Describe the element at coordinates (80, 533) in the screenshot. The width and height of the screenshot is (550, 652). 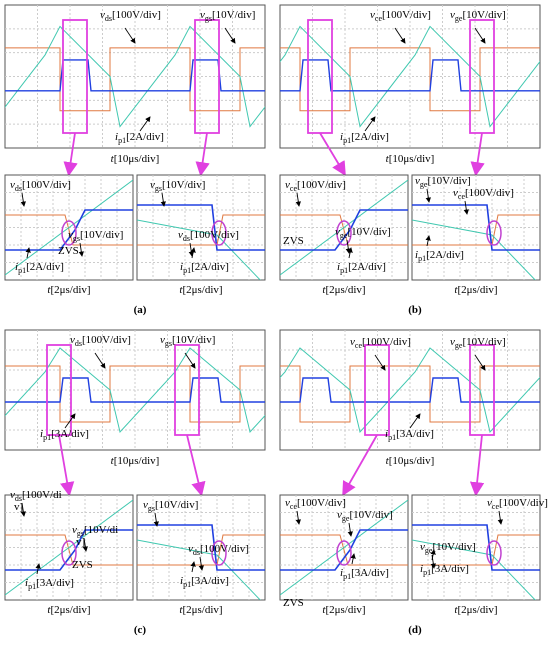
I see `label-subscript: gs` at that location.